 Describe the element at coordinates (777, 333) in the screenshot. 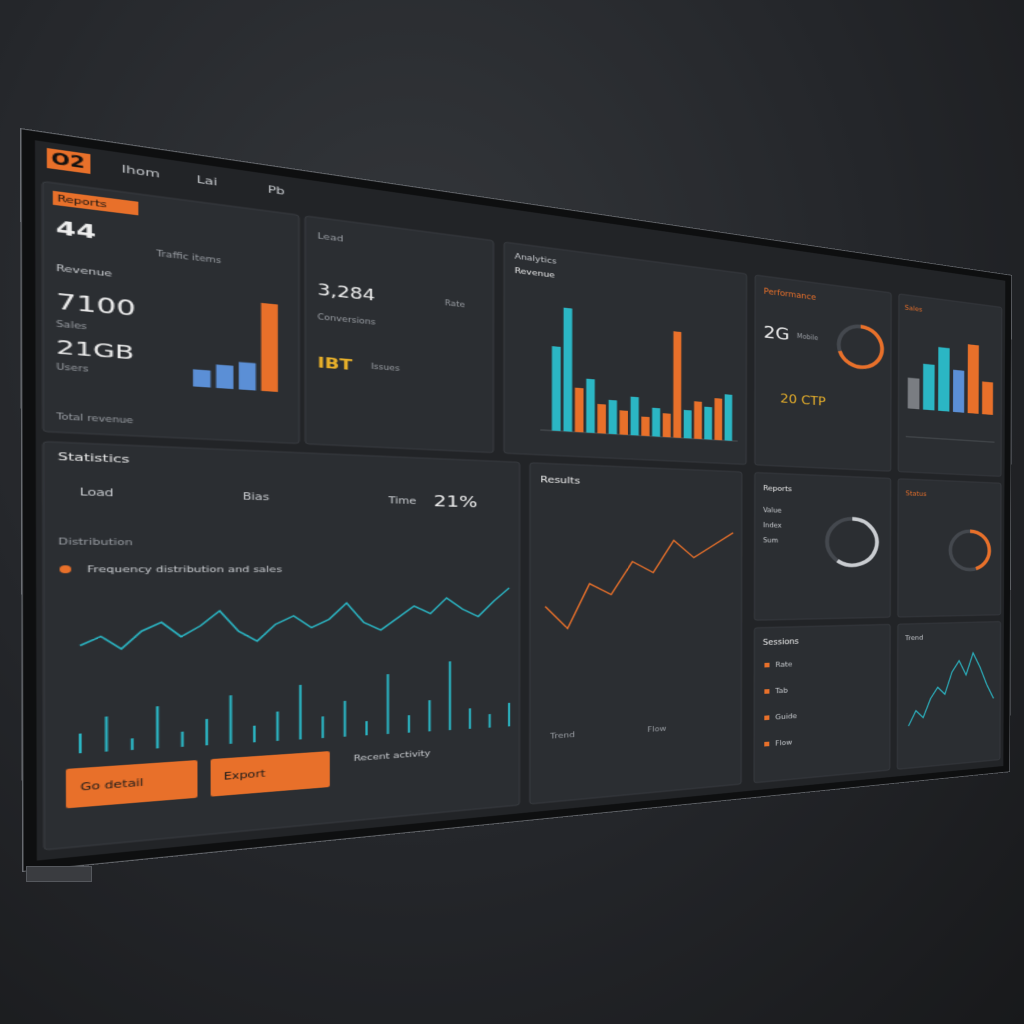

I see `label: 2G` at that location.